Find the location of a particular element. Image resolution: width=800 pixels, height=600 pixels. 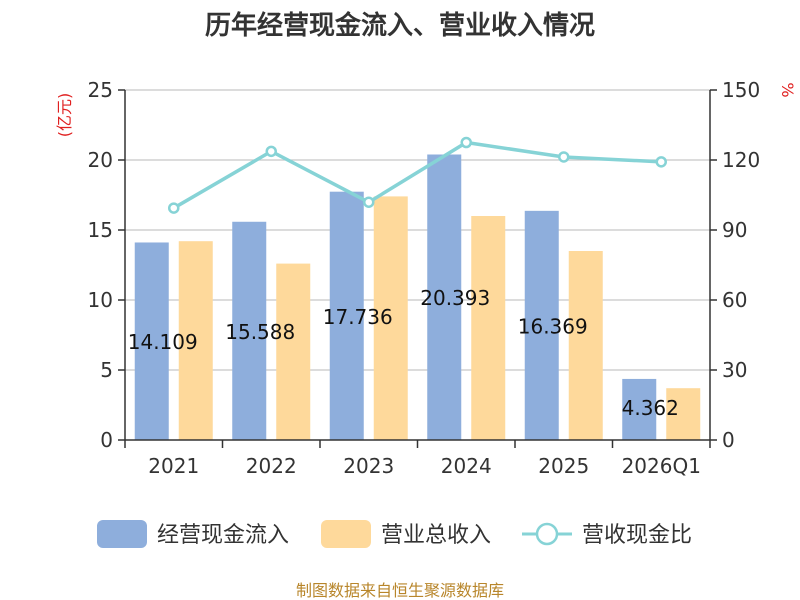

legend-marker is located at coordinates (547, 534).